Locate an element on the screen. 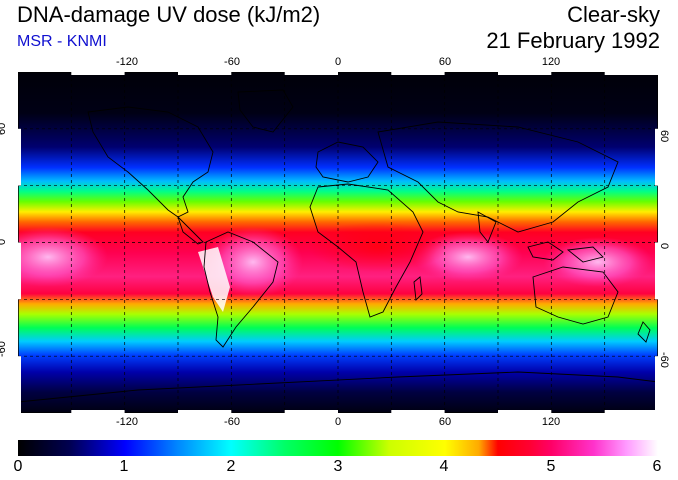 This screenshot has width=678, height=480. lon-tick-top: -60 is located at coordinates (232, 62).